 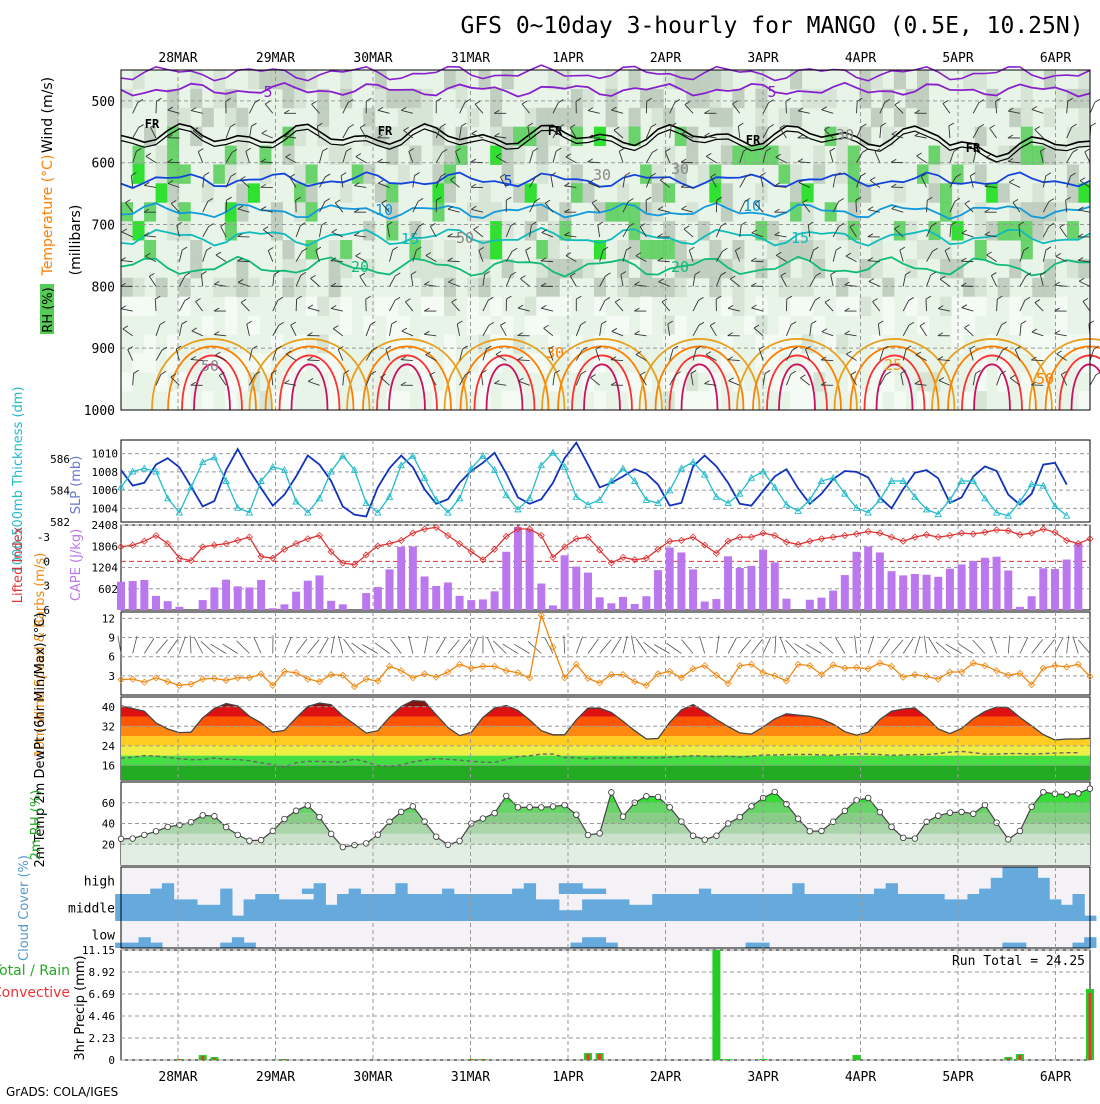 What do you see at coordinates (177, 58) in the screenshot?
I see `date-label-top: 28MAR` at bounding box center [177, 58].